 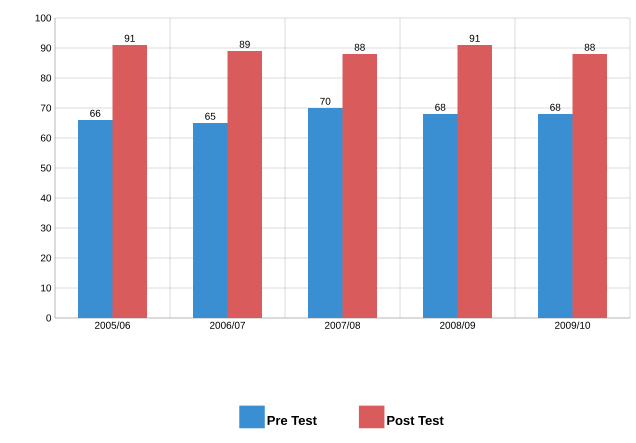 I want to click on x-tick-label: 2006/07, so click(x=228, y=325).